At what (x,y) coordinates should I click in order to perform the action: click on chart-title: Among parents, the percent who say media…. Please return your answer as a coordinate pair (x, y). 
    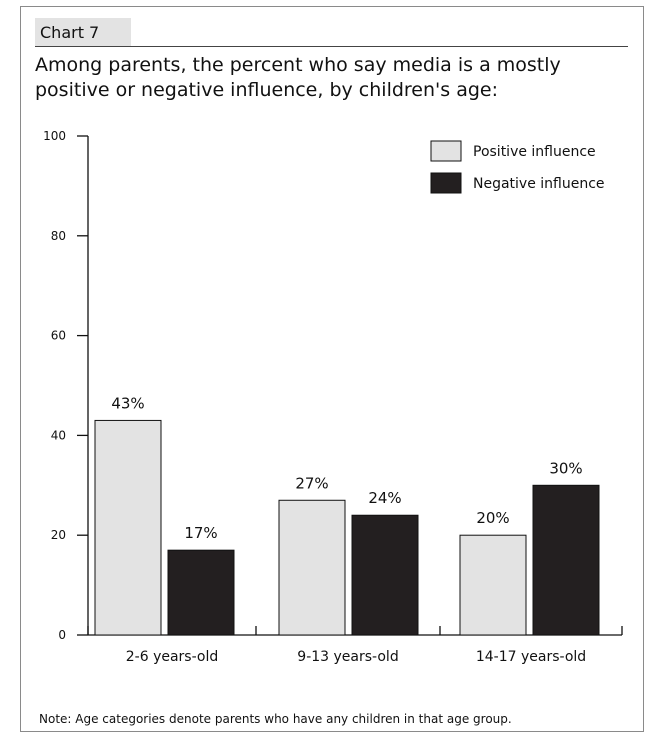
    Looking at the image, I should click on (298, 77).